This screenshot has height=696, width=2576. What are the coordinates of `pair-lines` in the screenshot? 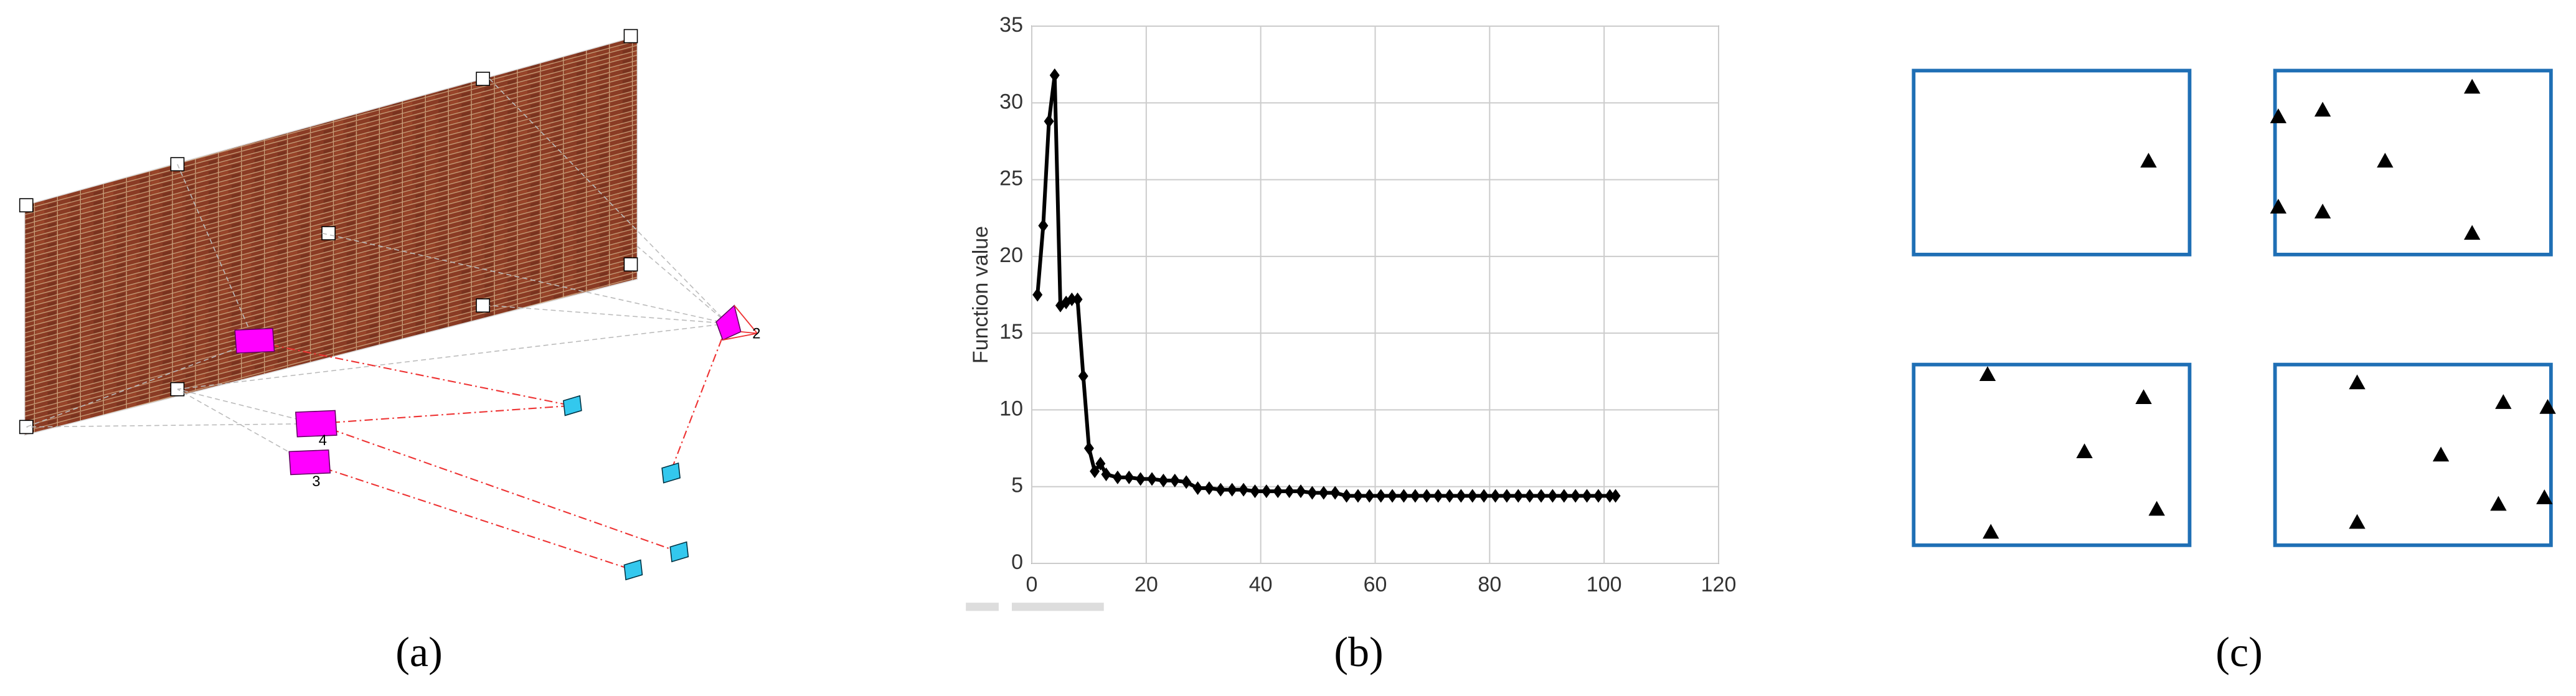 It's located at (491, 447).